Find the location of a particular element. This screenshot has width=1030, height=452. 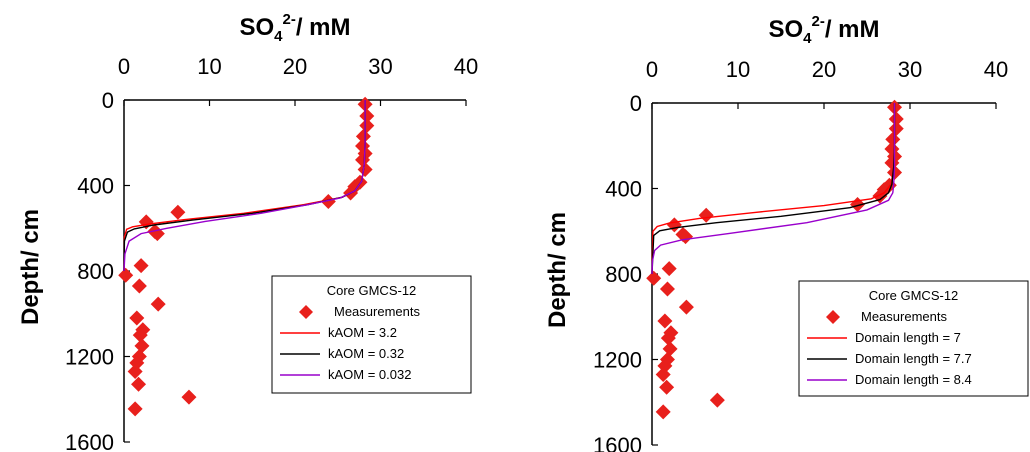

left-legend-box is located at coordinates (371, 334).